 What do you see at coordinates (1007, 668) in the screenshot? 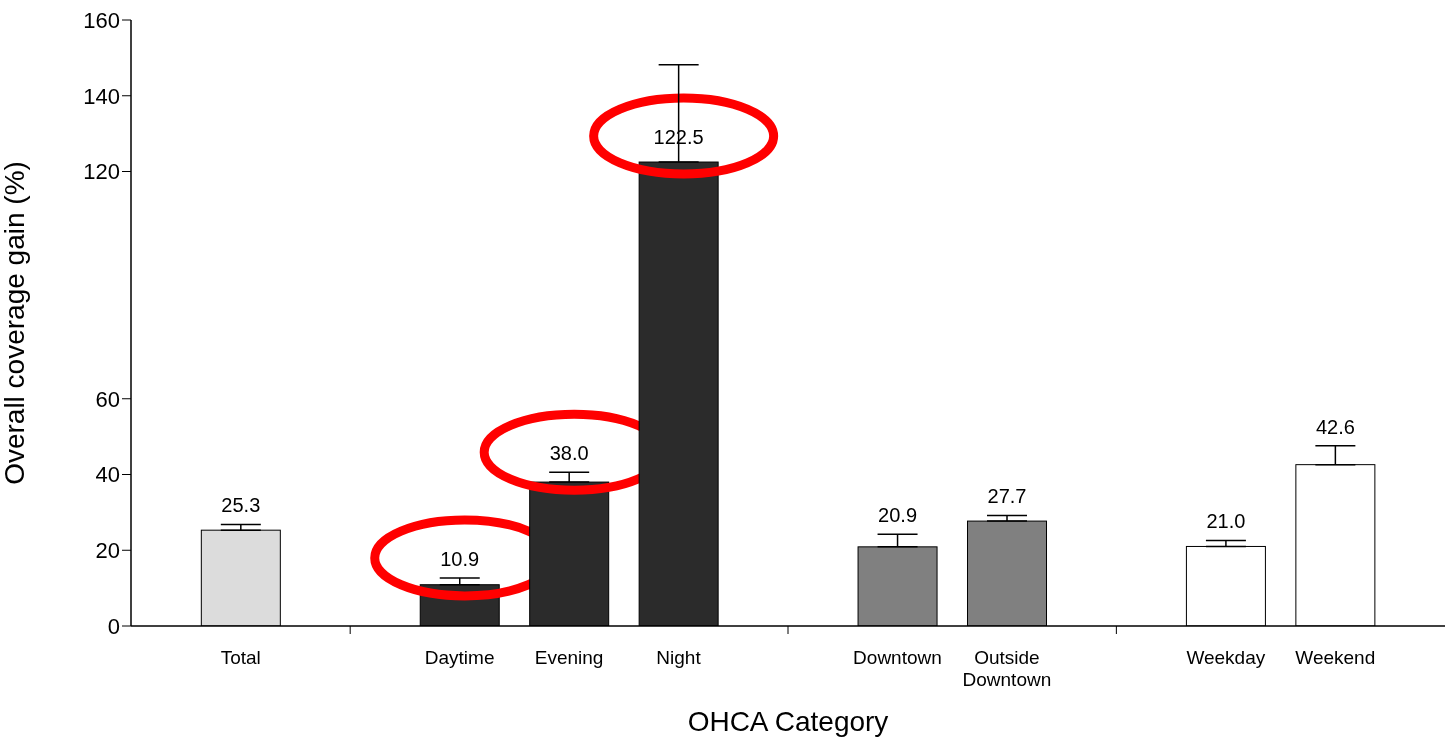
I see `x-tick-label: Outside Downtown` at bounding box center [1007, 668].